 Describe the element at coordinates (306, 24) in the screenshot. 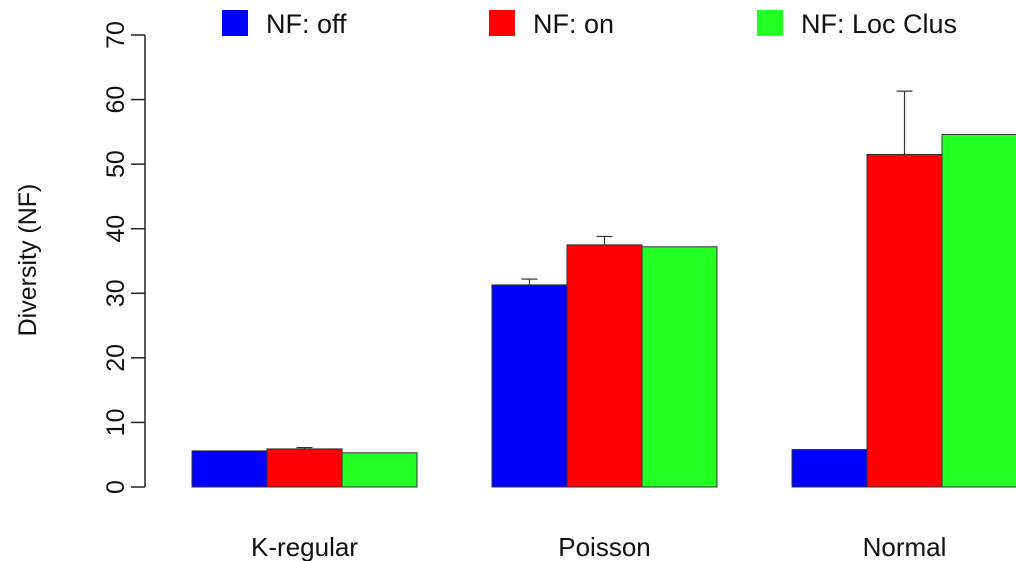

I see `legend-label: NF: off` at that location.